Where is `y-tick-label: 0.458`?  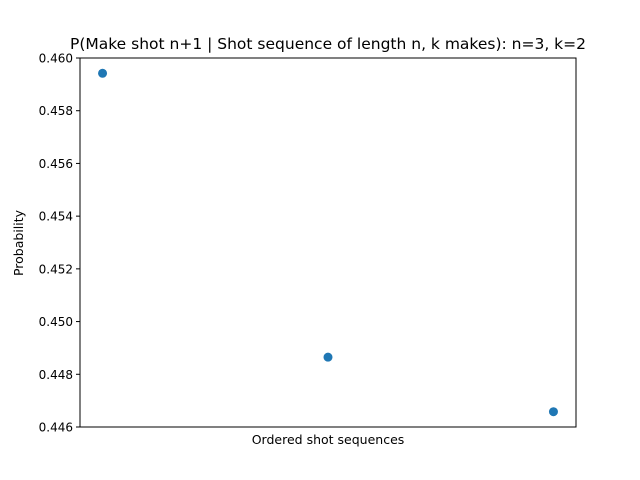
y-tick-label: 0.458 is located at coordinates (56, 111).